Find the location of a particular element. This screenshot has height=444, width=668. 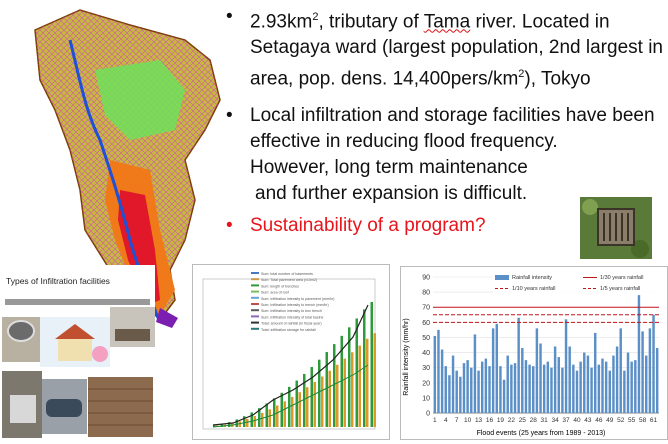

density-superscript: 2 is located at coordinates (521, 74).